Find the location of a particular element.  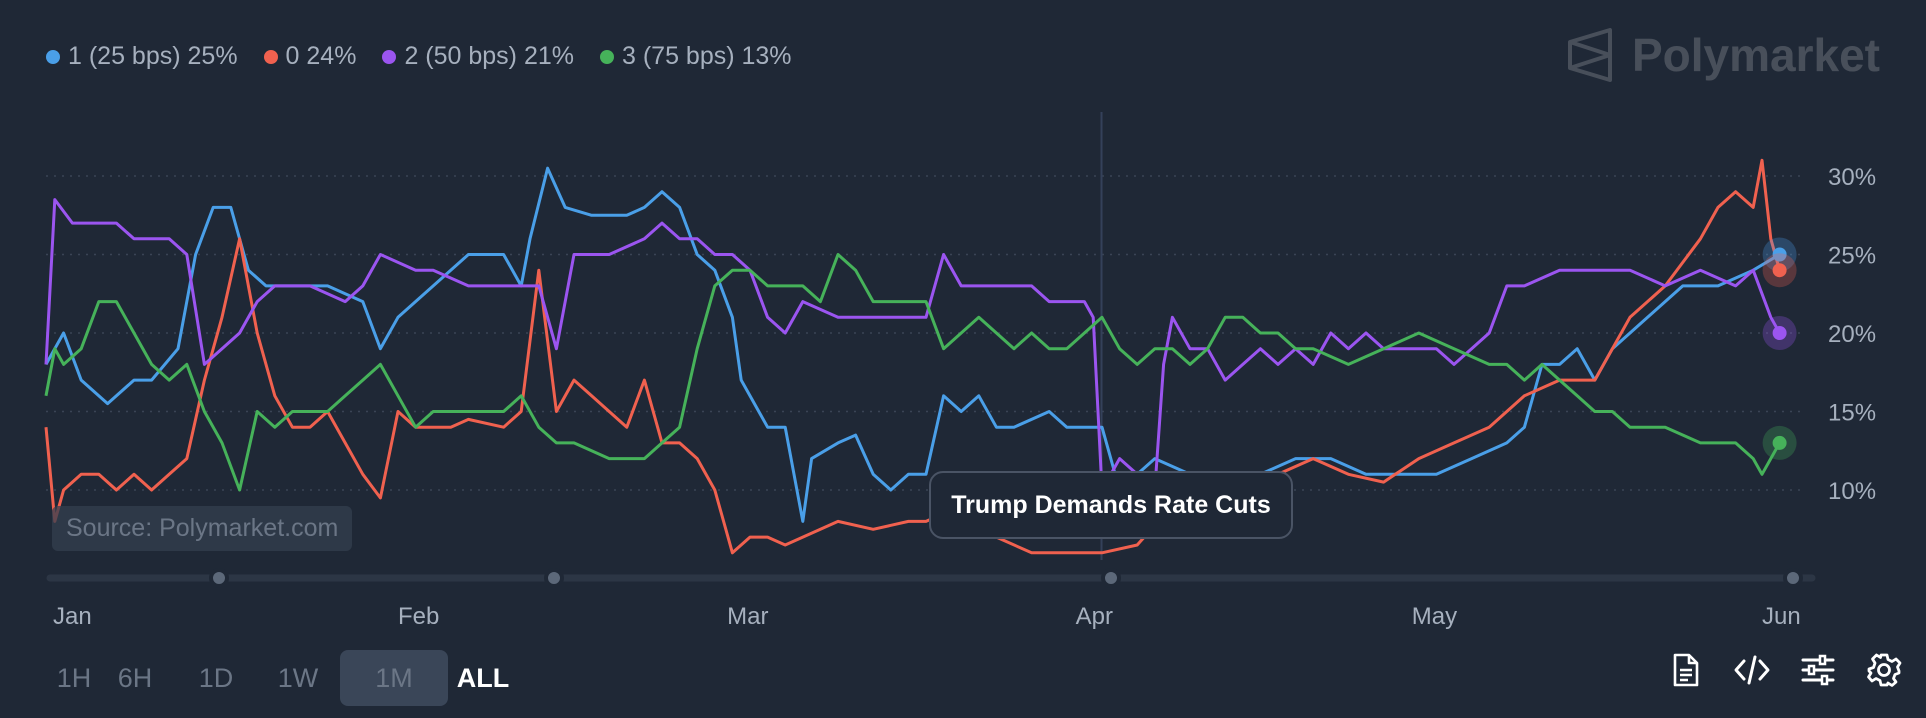

legend-item: 2 (50 bps) 21% is located at coordinates (478, 56).